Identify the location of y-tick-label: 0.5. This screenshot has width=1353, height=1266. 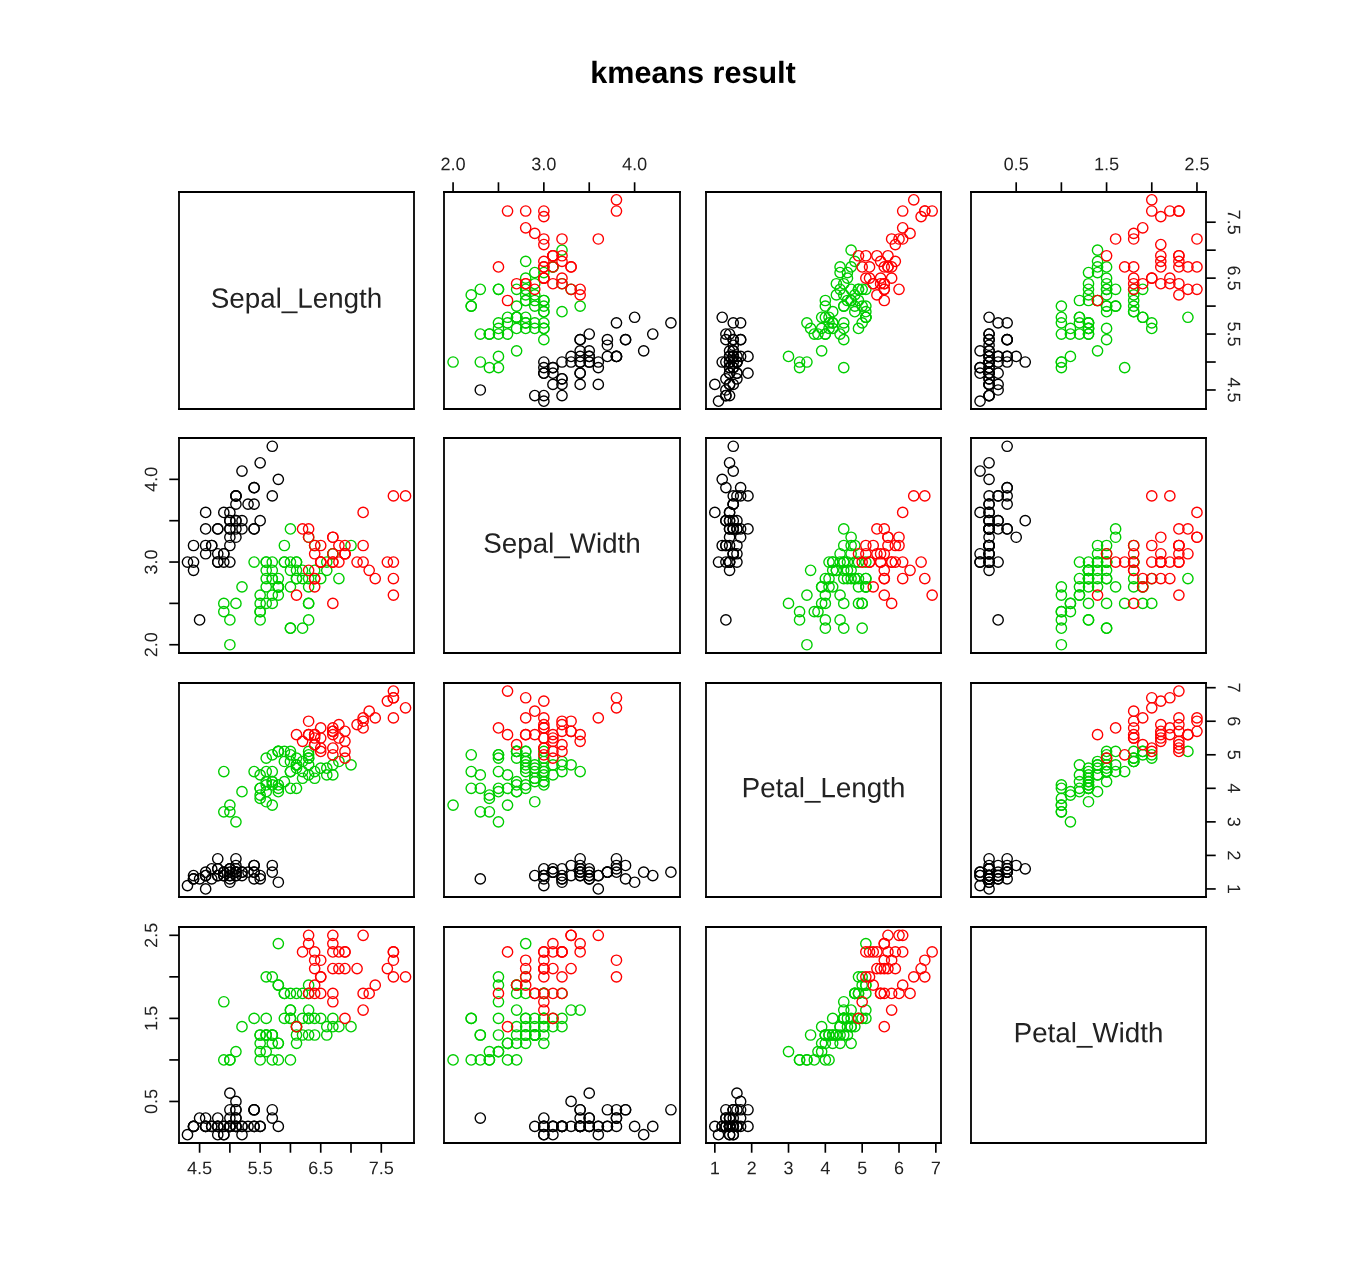
(151, 1101).